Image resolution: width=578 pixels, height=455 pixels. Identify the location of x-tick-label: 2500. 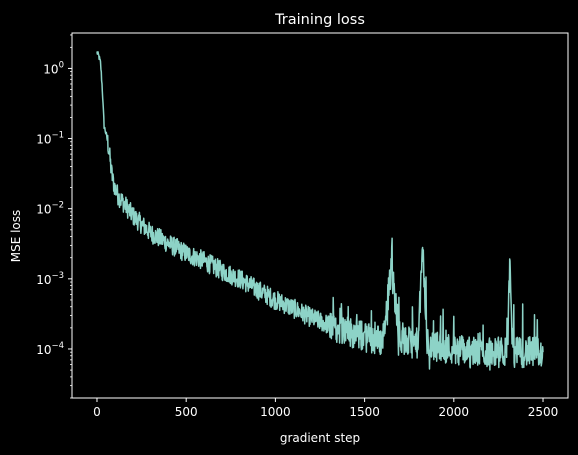
(543, 412).